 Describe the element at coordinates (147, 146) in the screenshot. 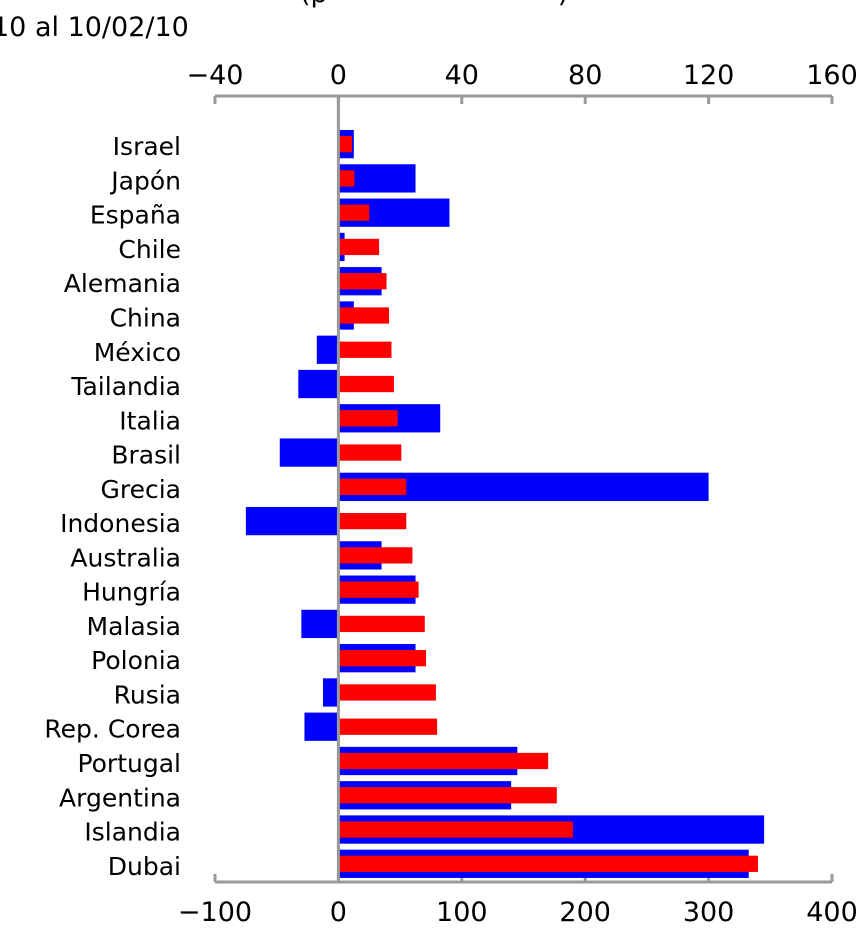

I see `category-label: Israel` at that location.